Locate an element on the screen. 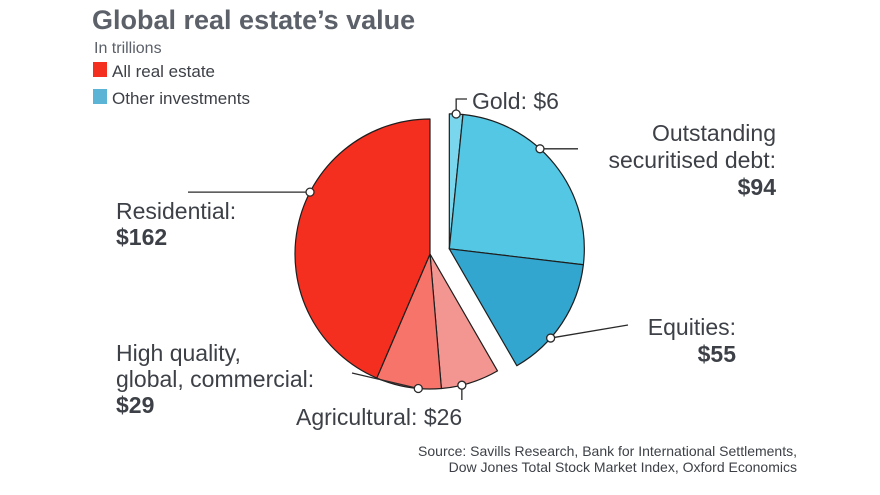 This screenshot has height=495, width=880. legend-label-all-real-estate: All real estate is located at coordinates (163, 71).